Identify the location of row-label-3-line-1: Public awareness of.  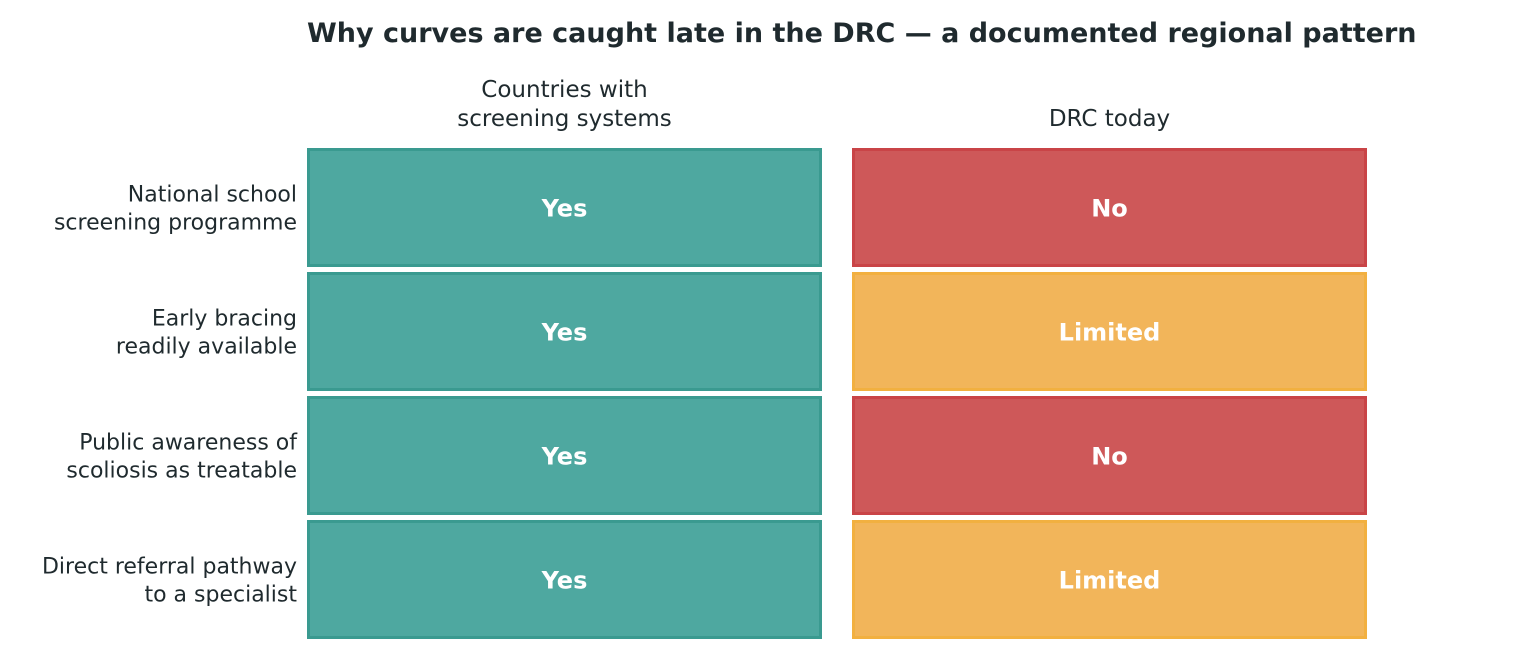
(188, 443).